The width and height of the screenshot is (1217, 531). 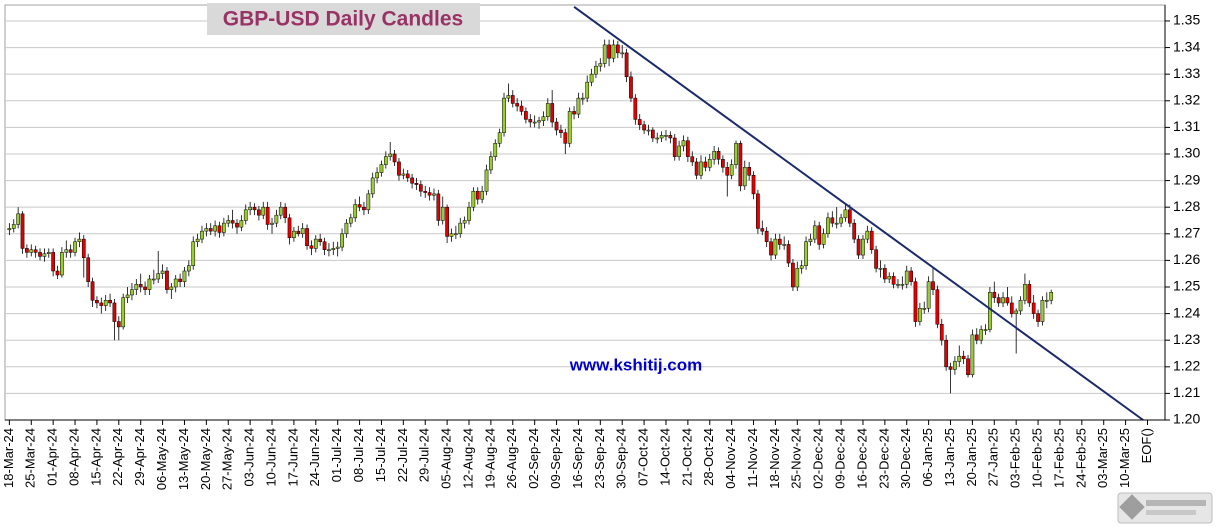 What do you see at coordinates (1186, 126) in the screenshot?
I see `y-tick-label: 1.31` at bounding box center [1186, 126].